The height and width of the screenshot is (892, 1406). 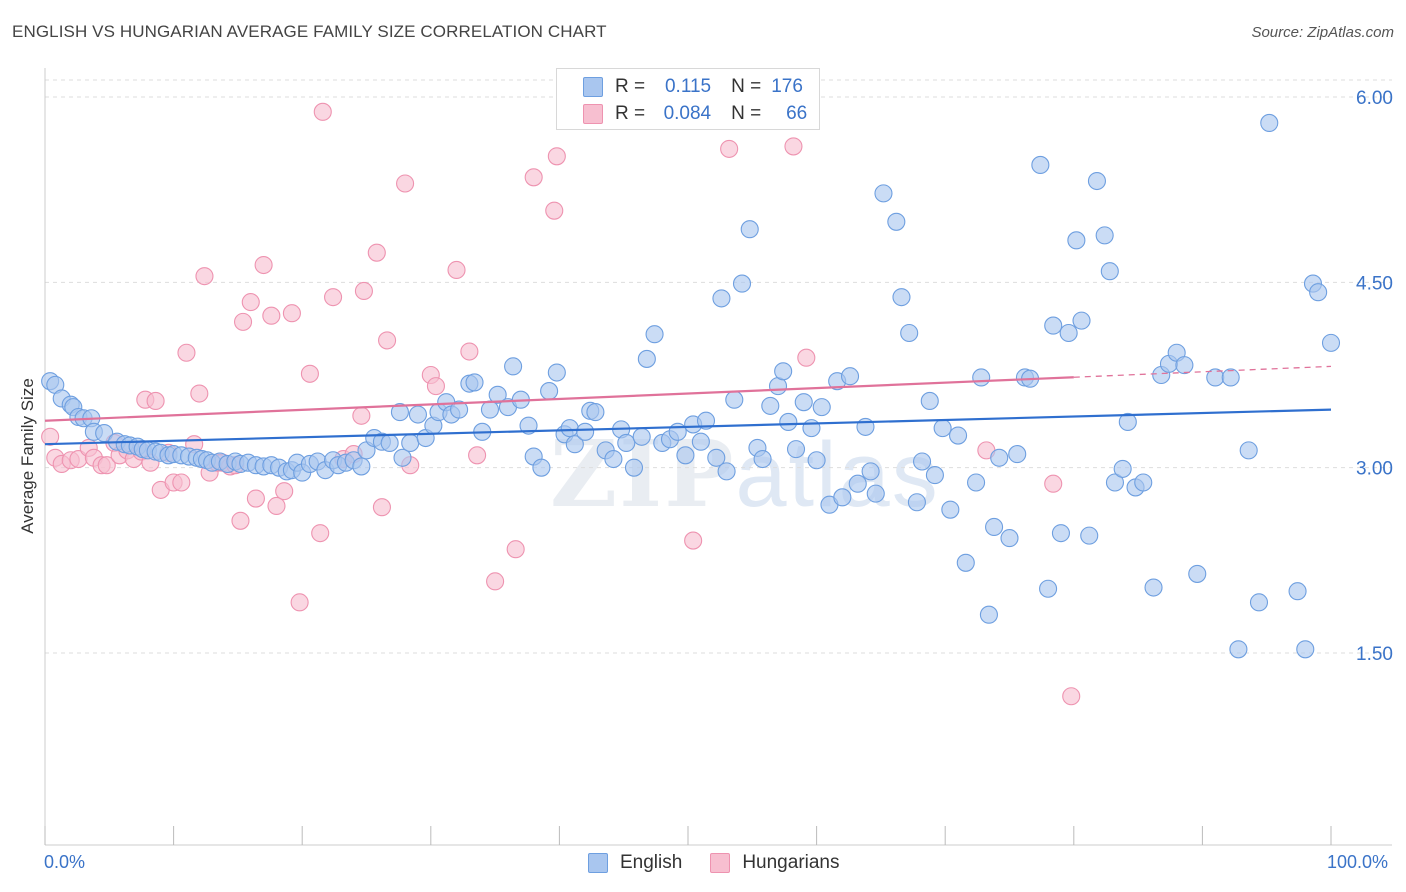 I want to click on english-n-value: 176, so click(x=787, y=86).